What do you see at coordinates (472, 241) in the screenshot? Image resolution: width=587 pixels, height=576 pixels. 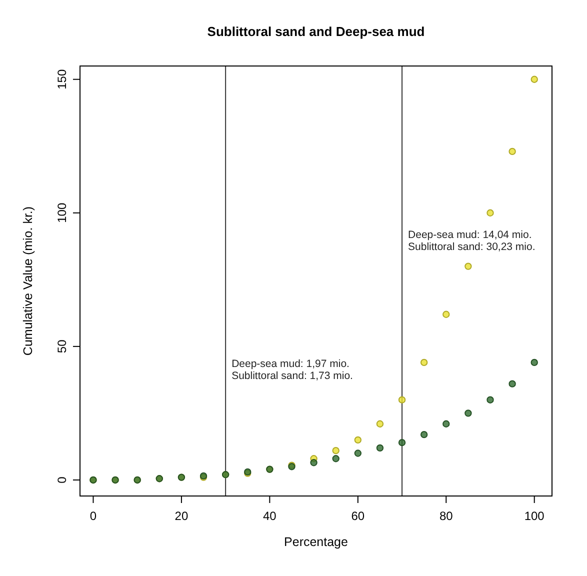 I see `annotation: Deep-sea mud: 14,04 mio. Sublittoral sand: 30,23 mio.` at bounding box center [472, 241].